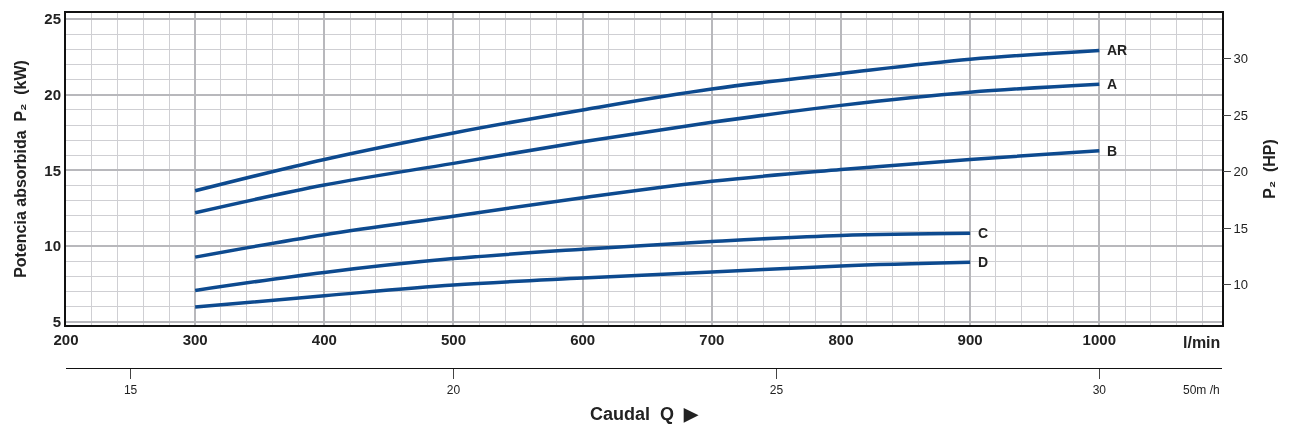  Describe the element at coordinates (983, 262) in the screenshot. I see `series-label: D` at that location.